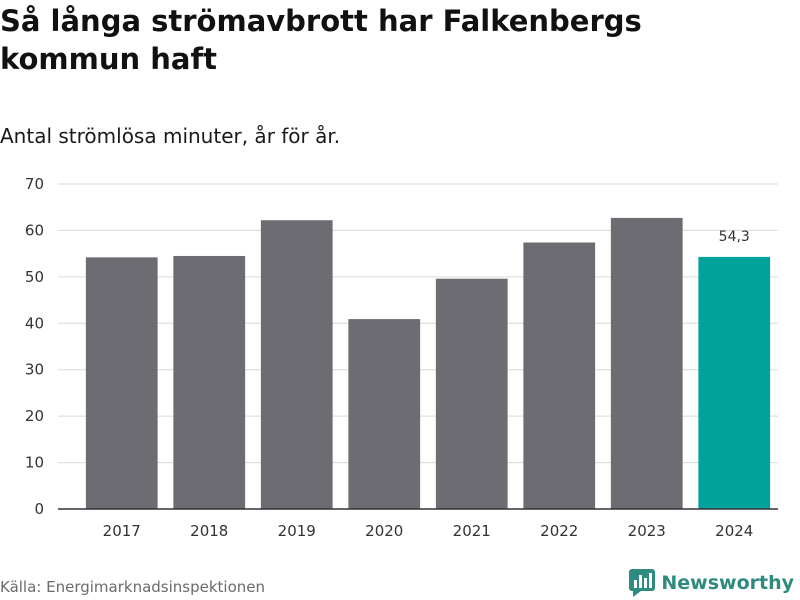  What do you see at coordinates (472, 531) in the screenshot?
I see `x-tick-label: 2021` at bounding box center [472, 531].